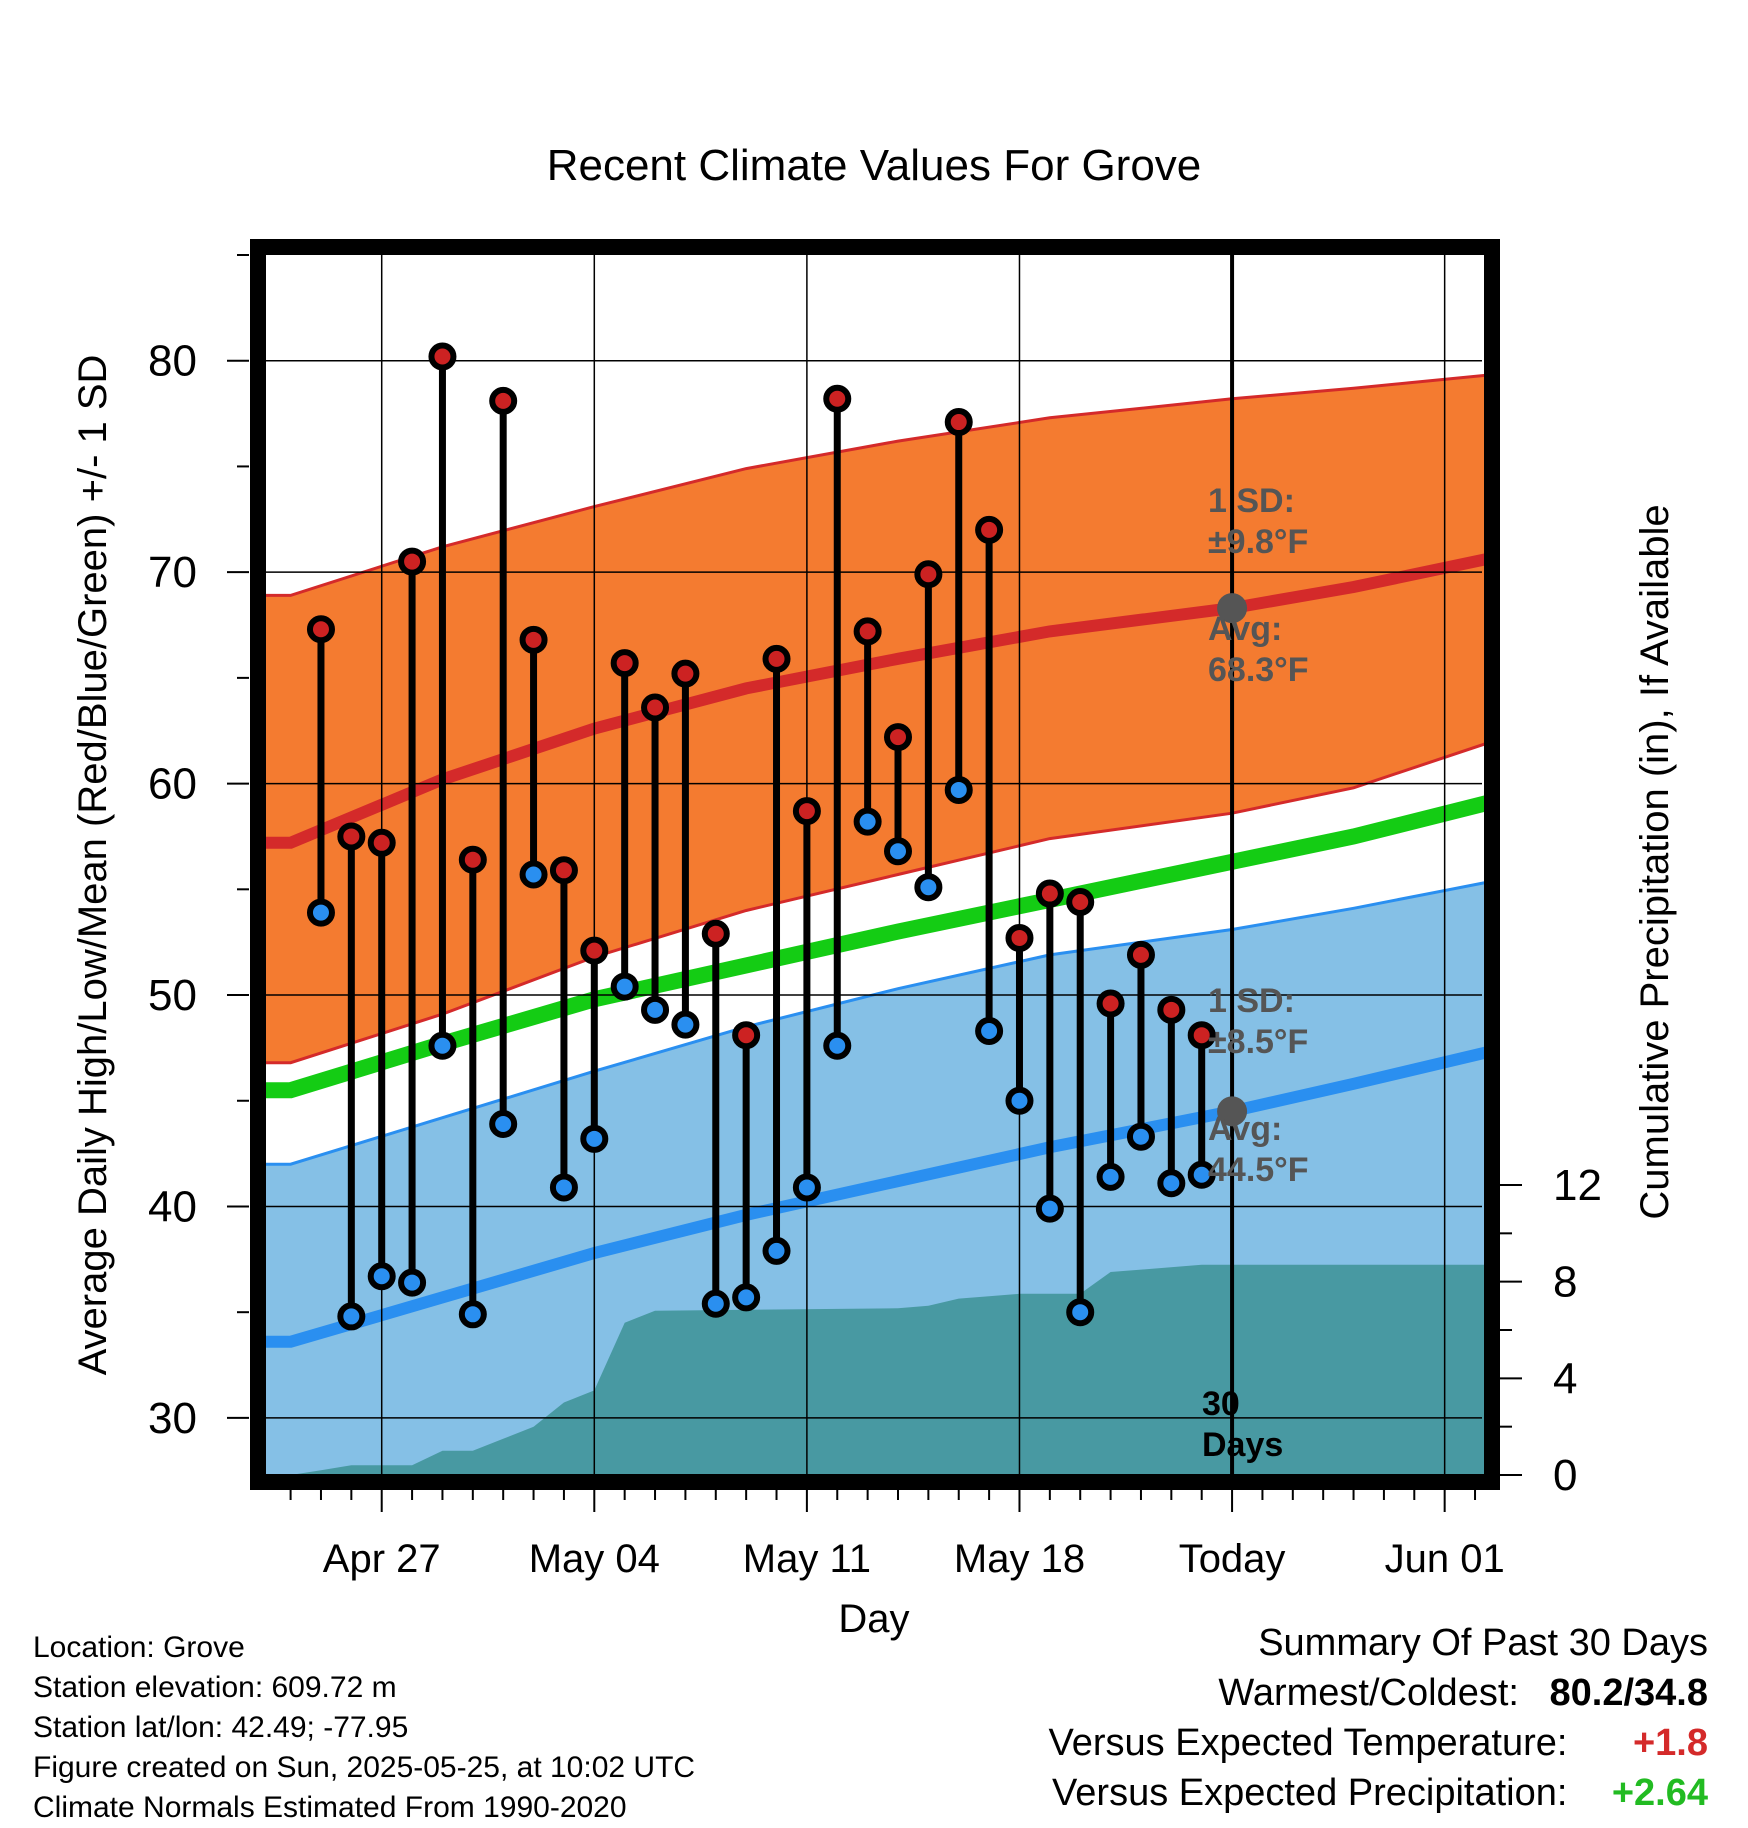 The image size is (1748, 1828). I want to click on low-average-marker, so click(1232, 1111).